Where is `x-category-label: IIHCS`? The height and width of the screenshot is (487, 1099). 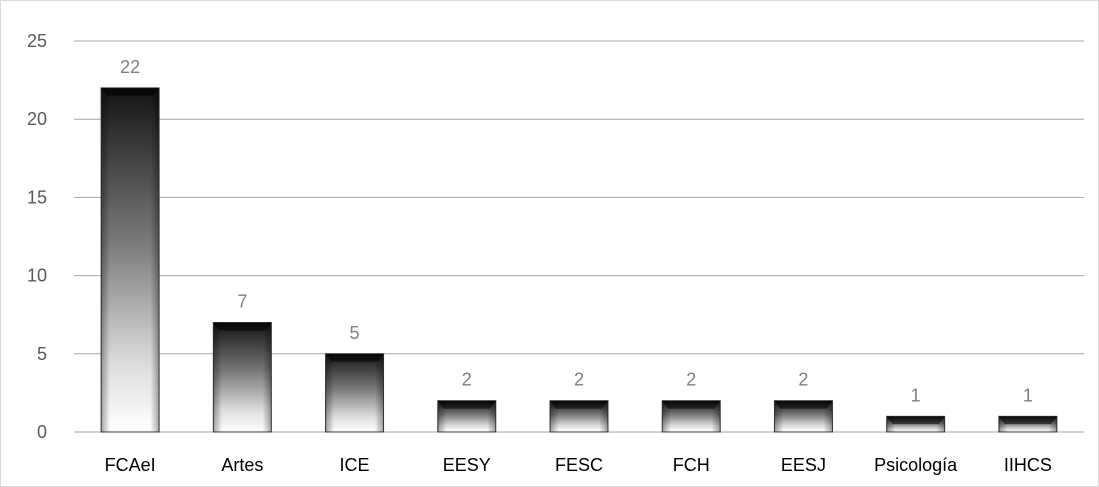 x-category-label: IIHCS is located at coordinates (1028, 465).